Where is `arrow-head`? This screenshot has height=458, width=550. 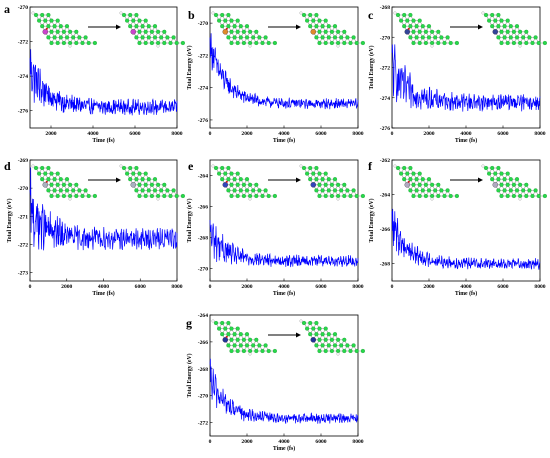 arrow-head is located at coordinates (480, 180).